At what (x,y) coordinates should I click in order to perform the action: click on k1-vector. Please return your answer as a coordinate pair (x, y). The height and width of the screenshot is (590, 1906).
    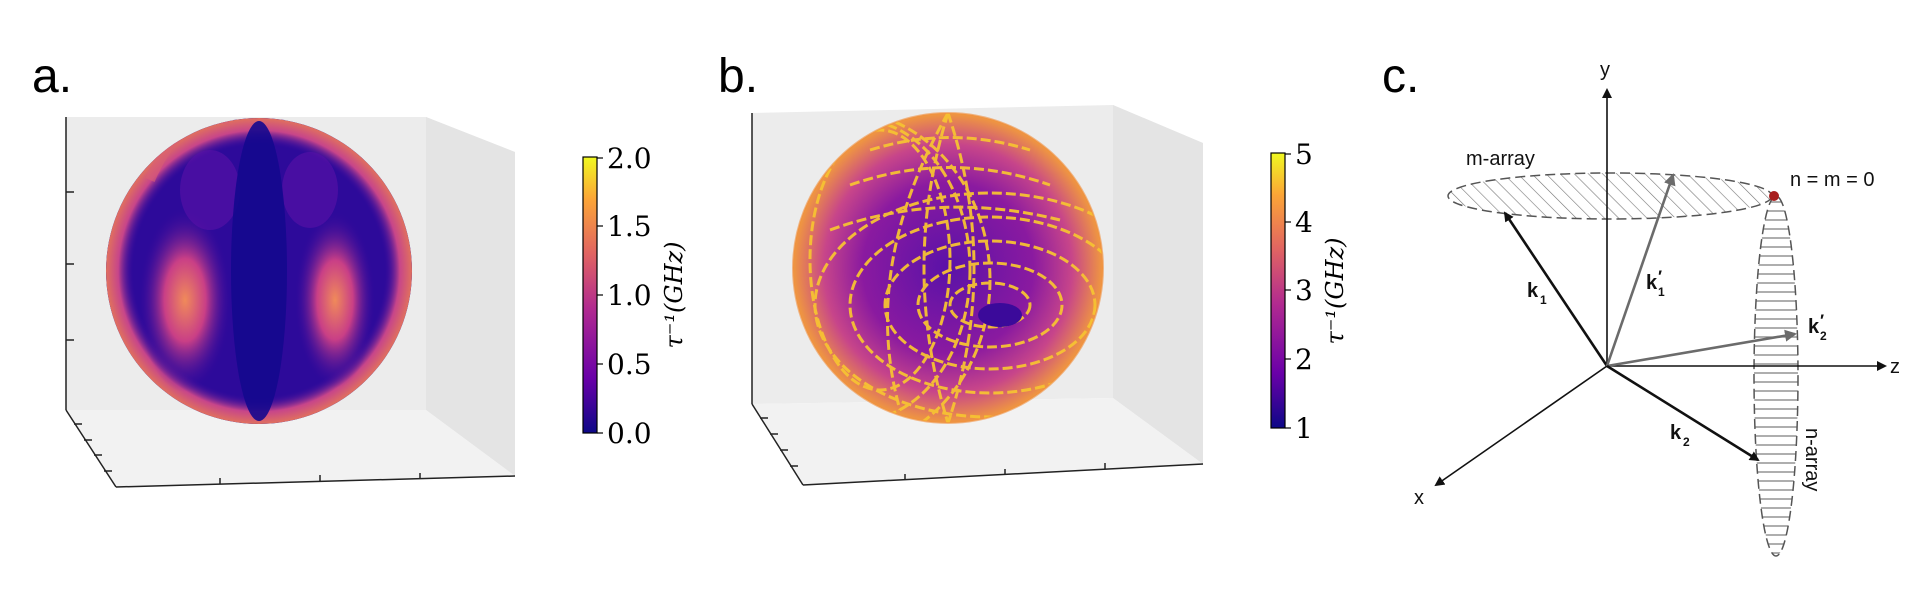
    Looking at the image, I should click on (1556, 289).